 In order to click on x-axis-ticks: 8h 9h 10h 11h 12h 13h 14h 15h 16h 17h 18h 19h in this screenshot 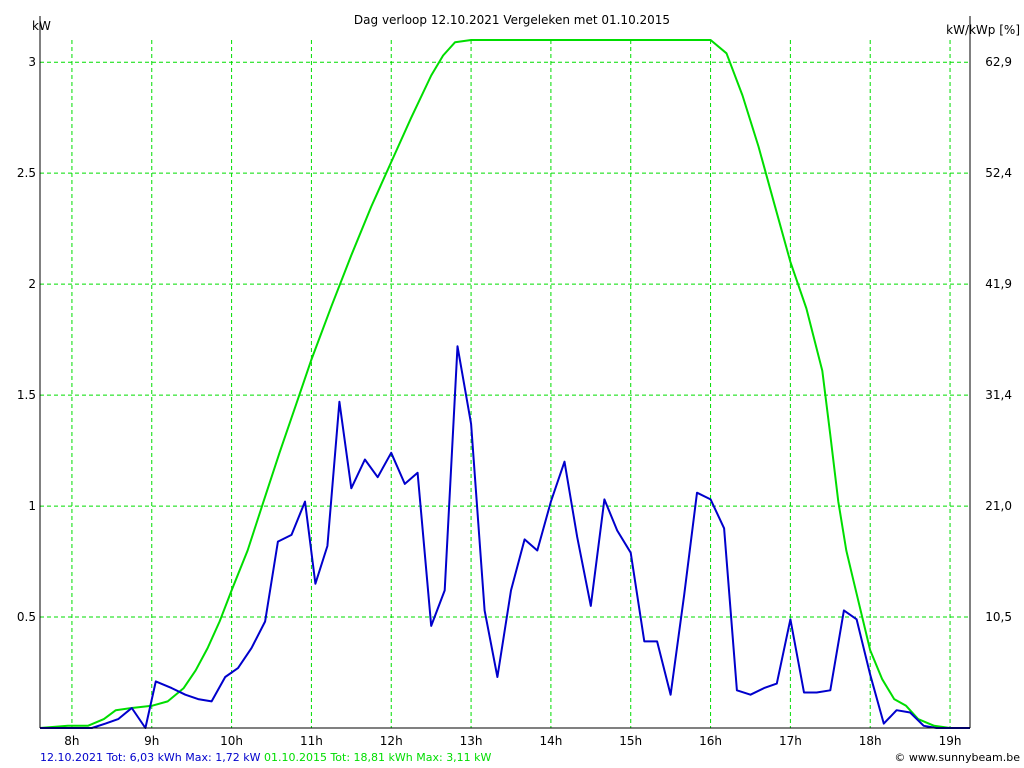, I will do `click(512, 741)`.